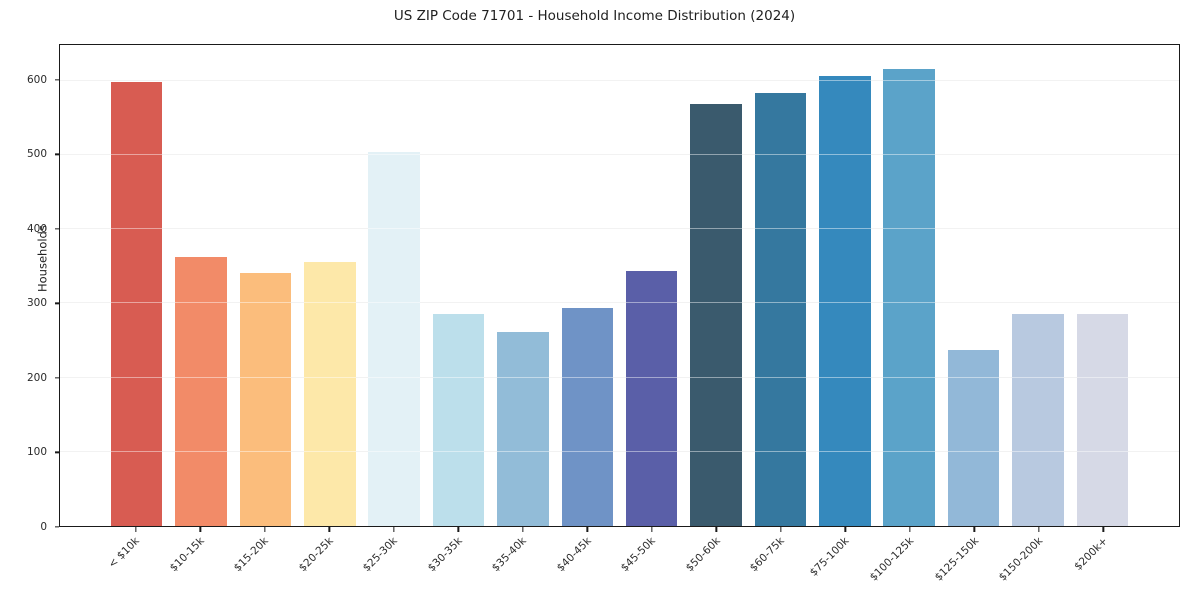 Image resolution: width=1189 pixels, height=590 pixels. I want to click on y-tick-label: 100, so click(36, 452).